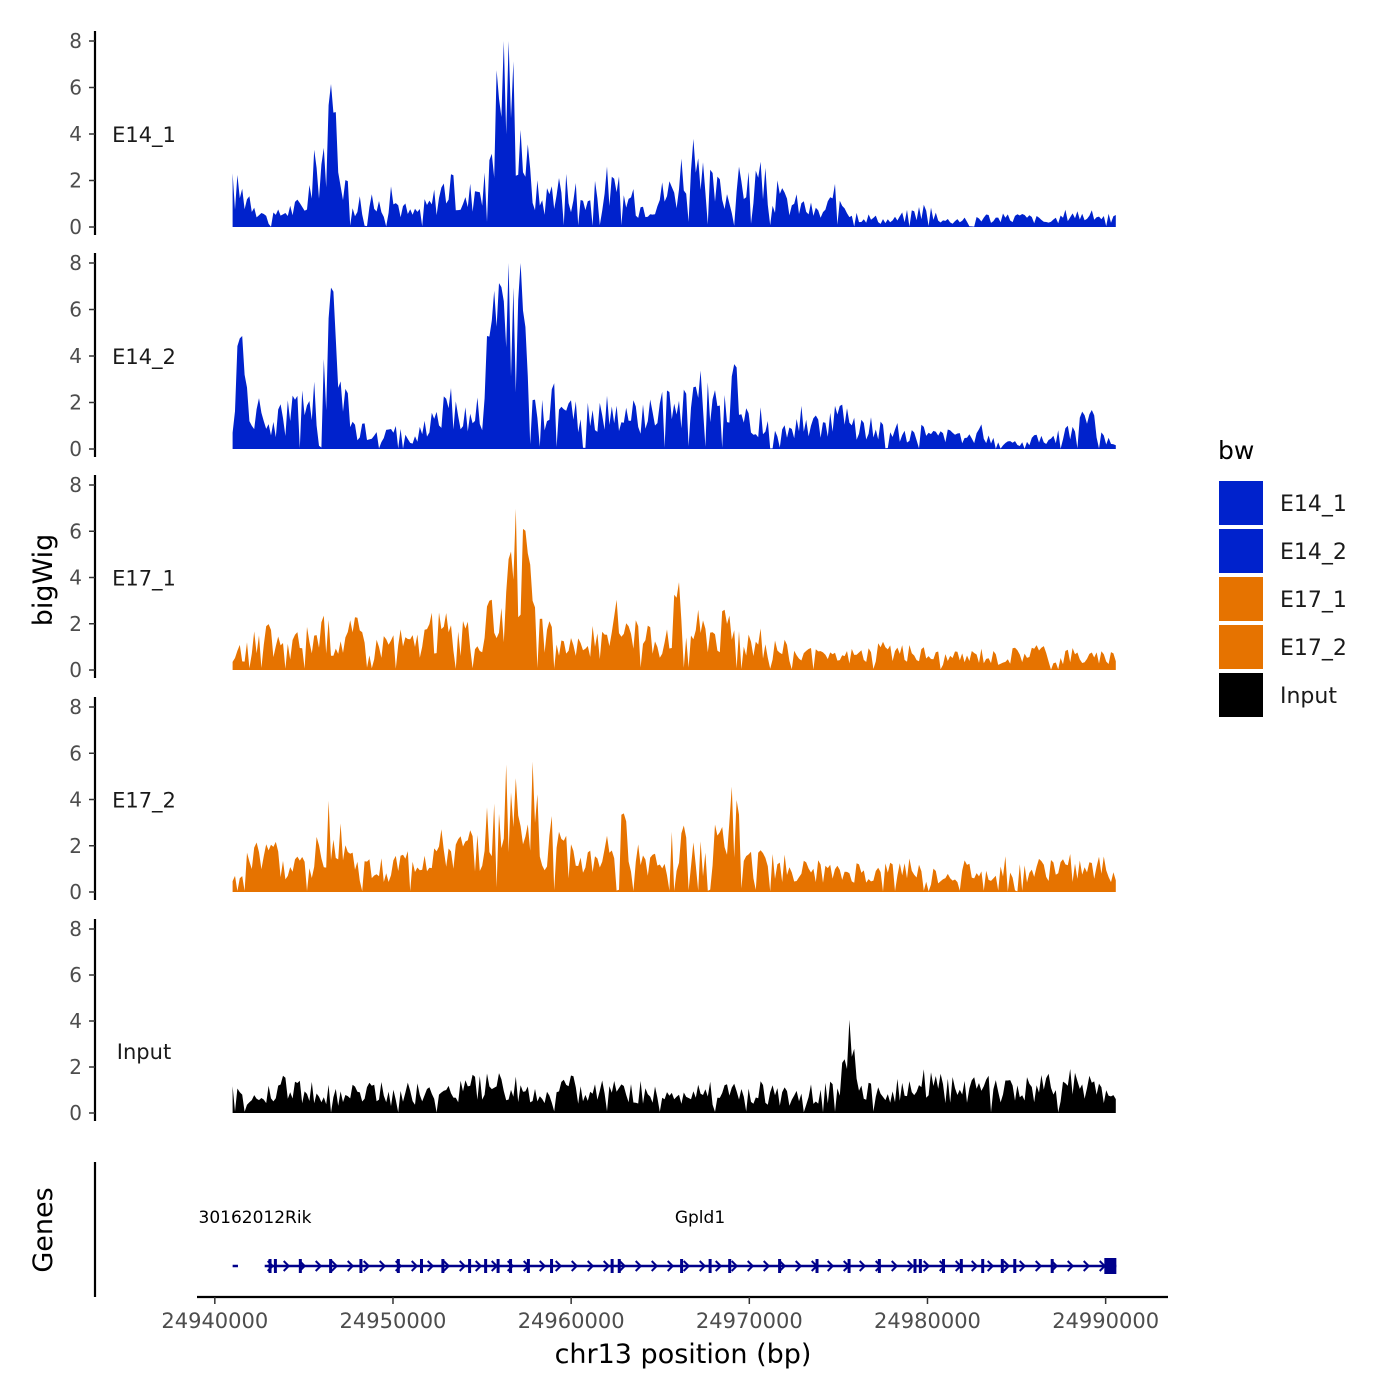 The height and width of the screenshot is (1400, 1400). What do you see at coordinates (1313, 504) in the screenshot?
I see `legend-label: E14_1` at bounding box center [1313, 504].